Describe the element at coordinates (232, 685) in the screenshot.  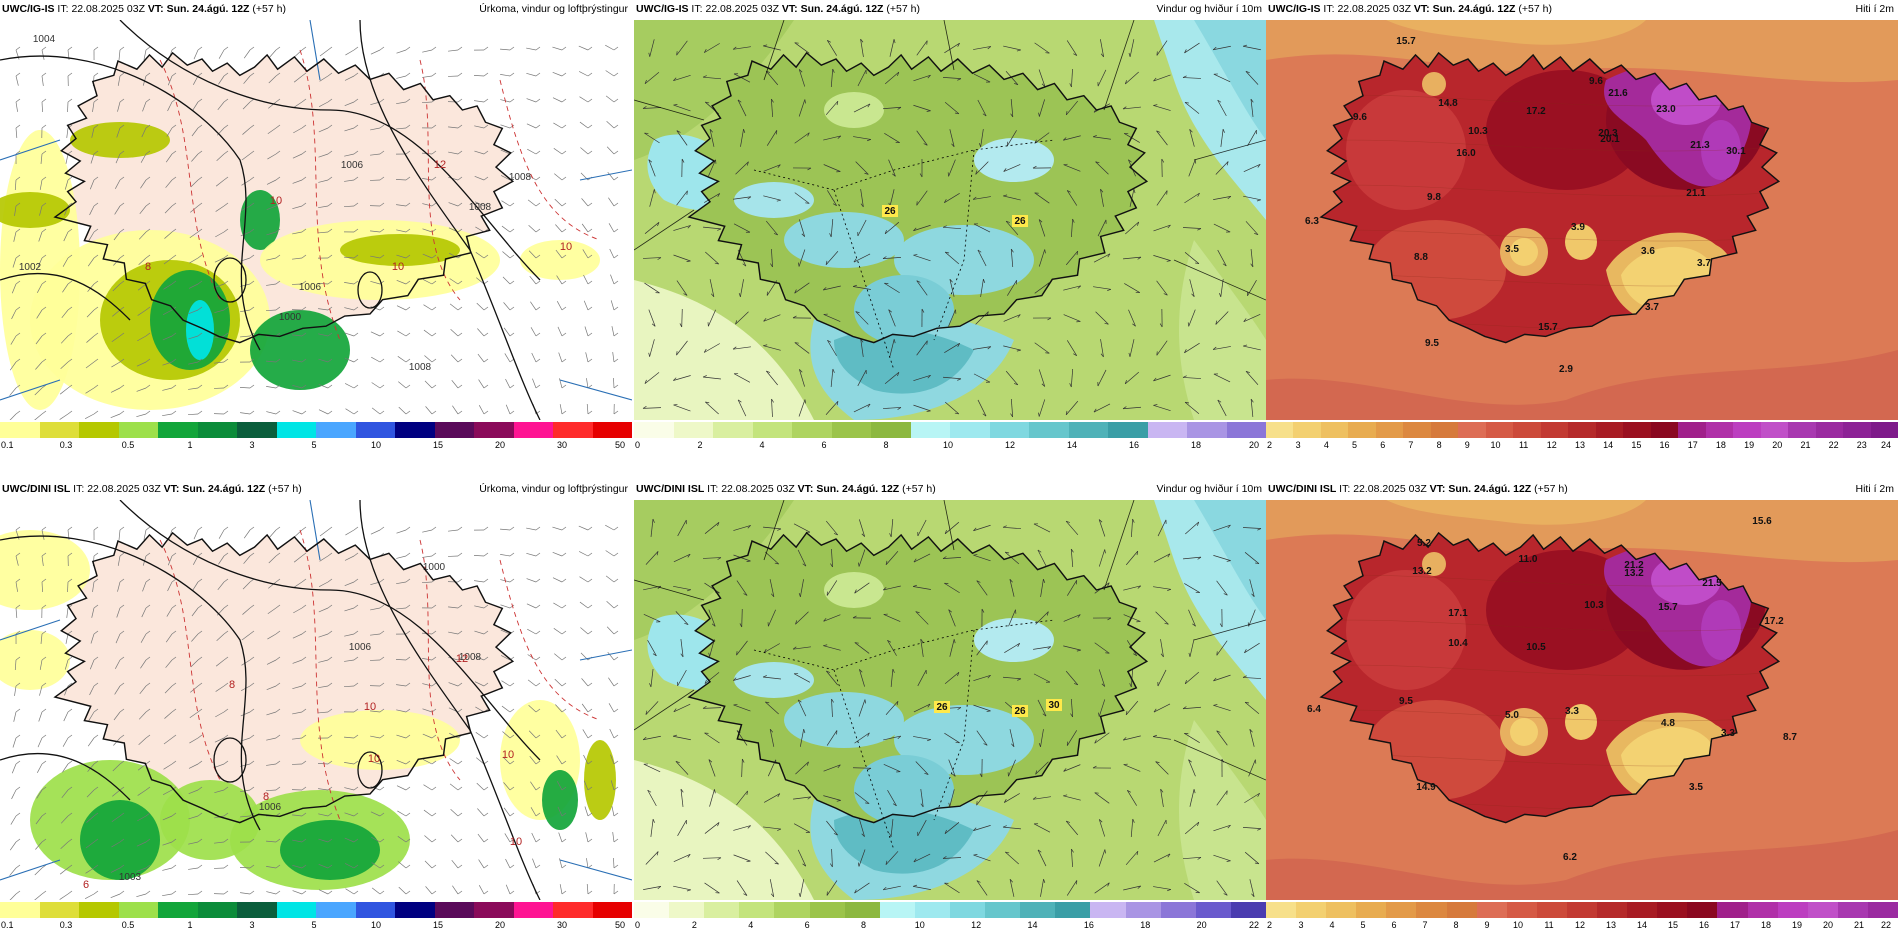
I see `temperature-contour-label: 8` at that location.